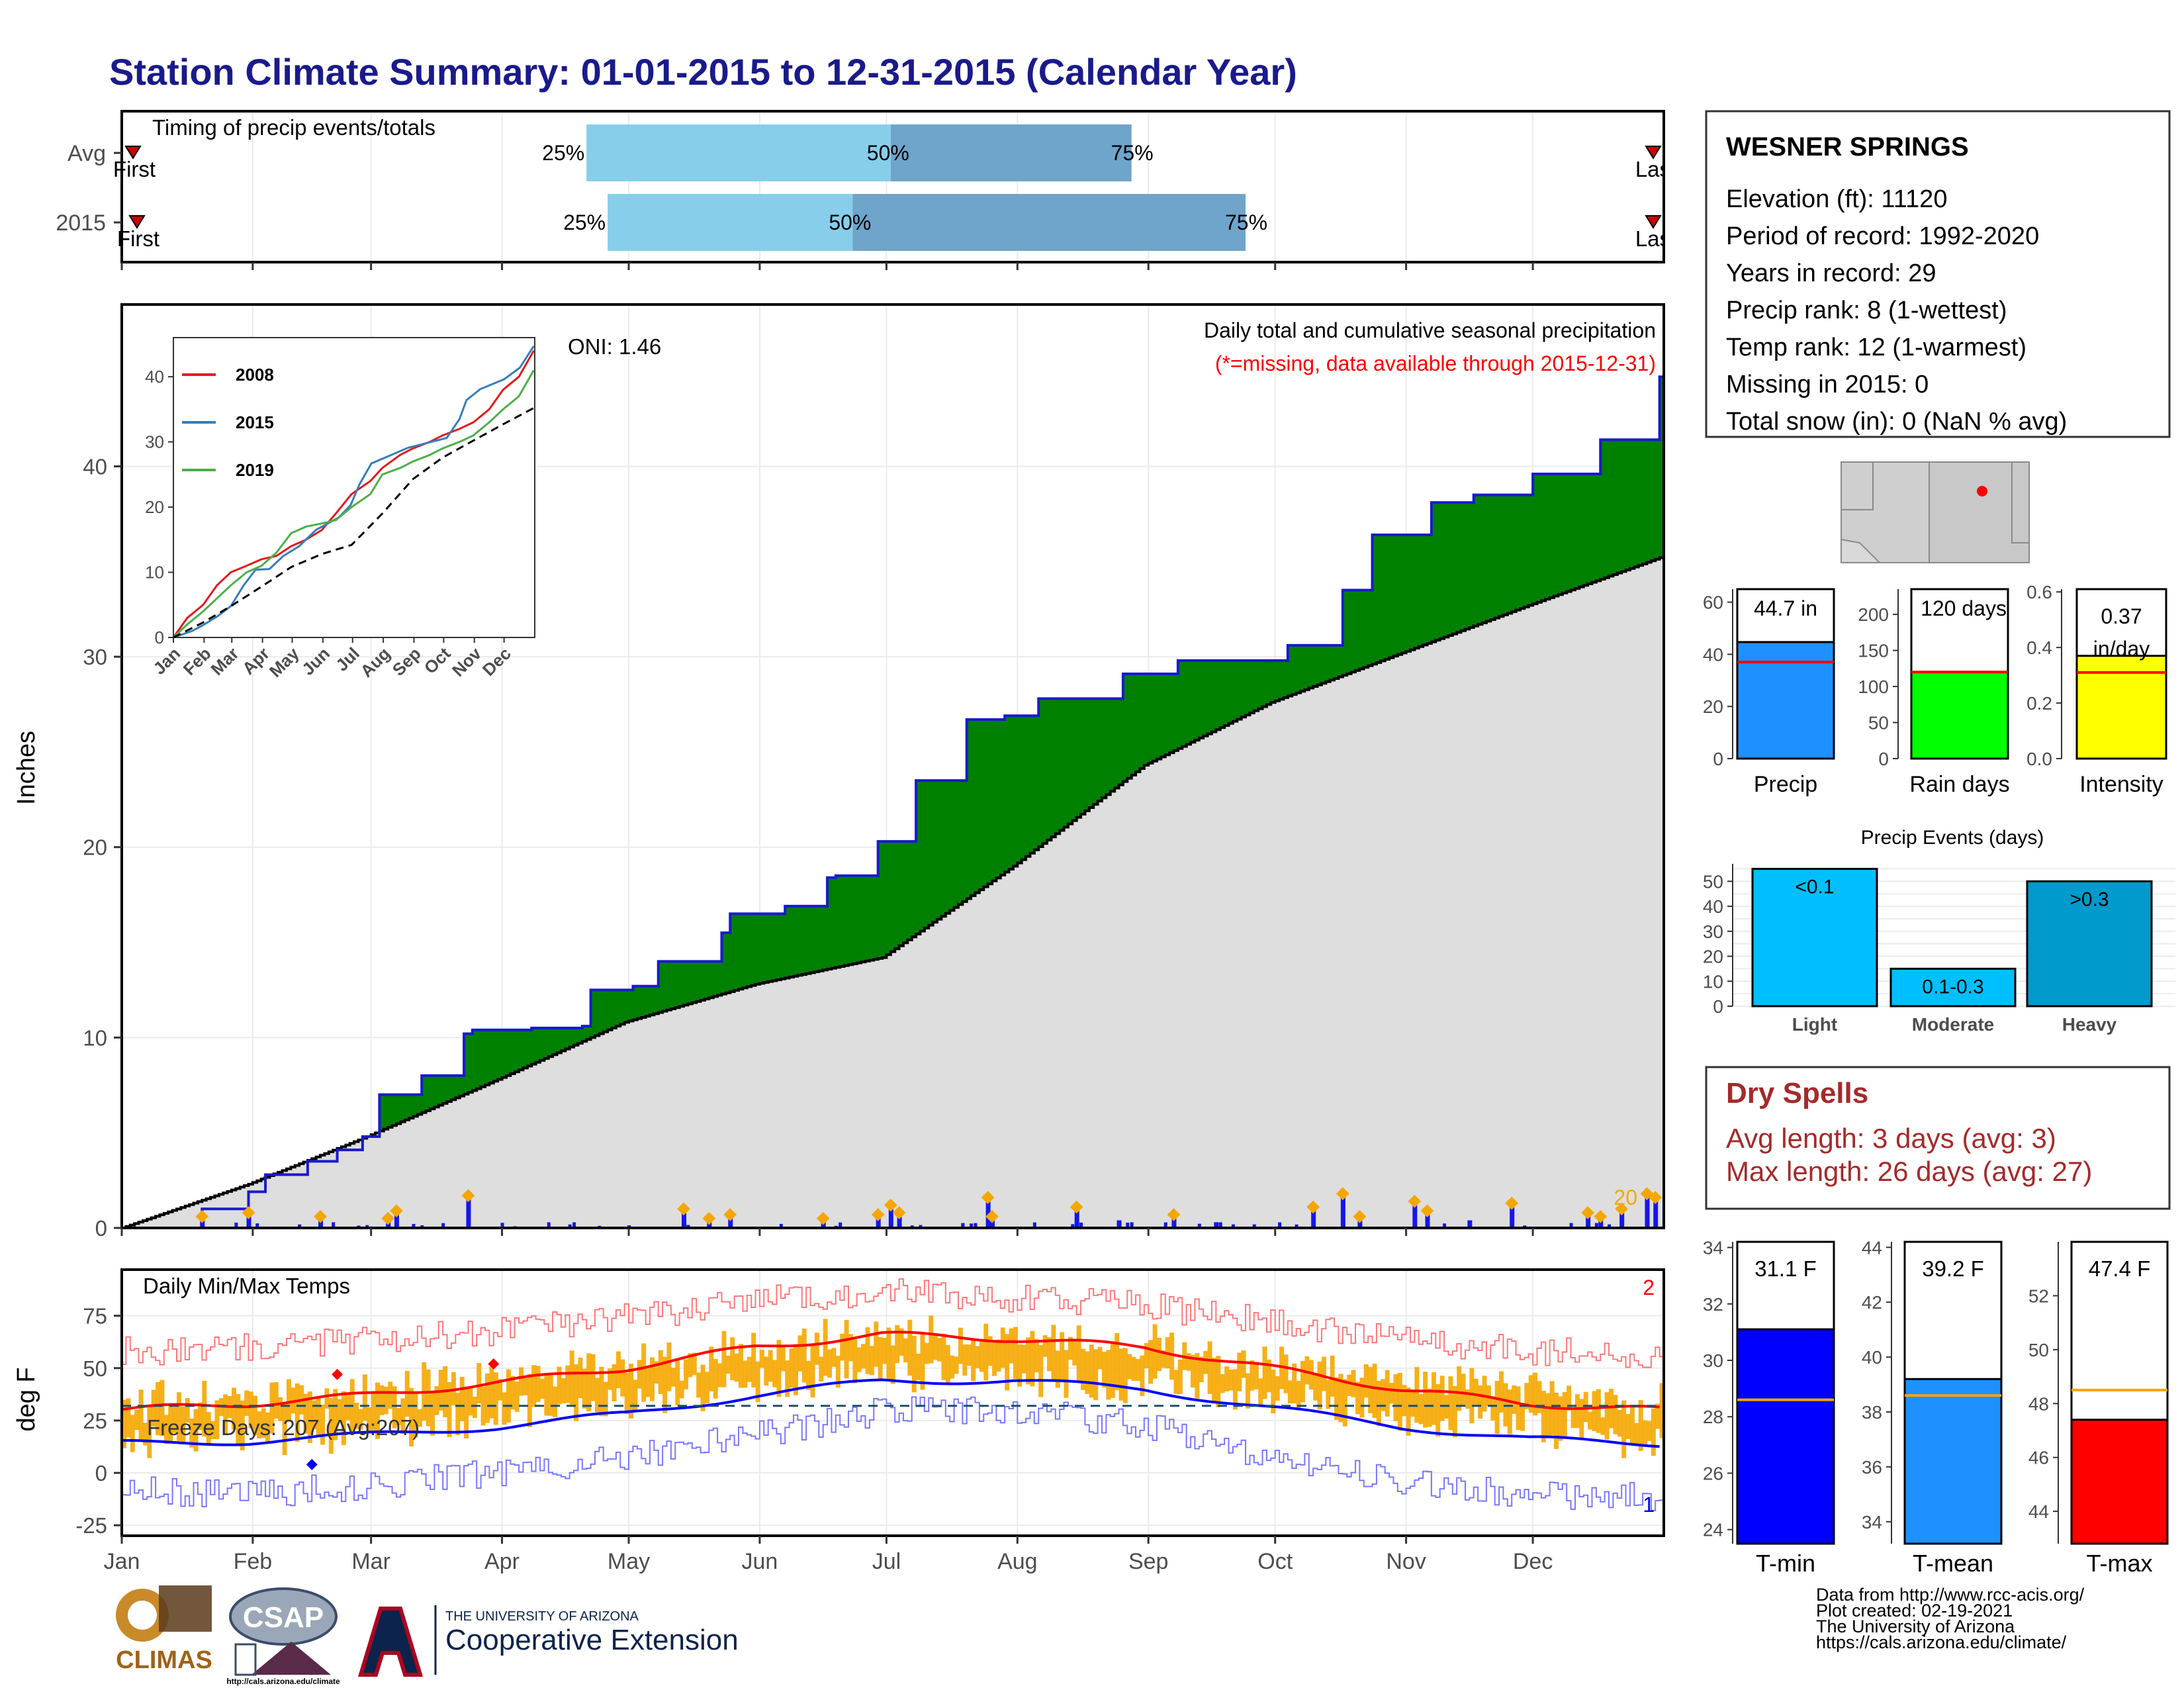 This screenshot has height=1688, width=2184. What do you see at coordinates (1786, 1268) in the screenshot?
I see `temp-summary-value-text: 31.1 F` at bounding box center [1786, 1268].